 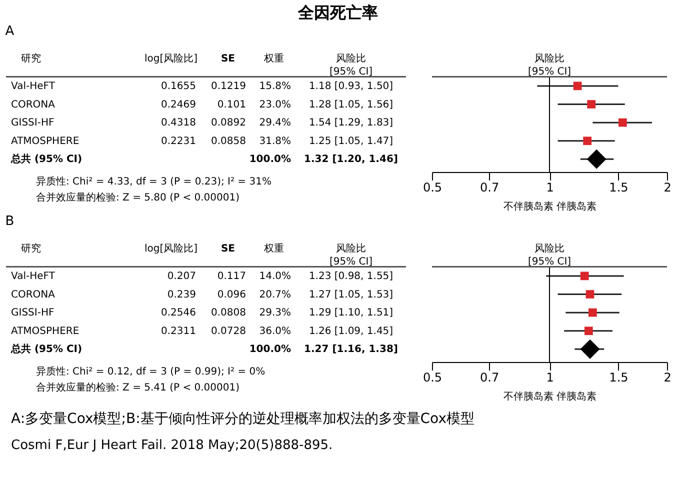 What do you see at coordinates (275, 313) in the screenshot?
I see `text: 29.3%` at bounding box center [275, 313].